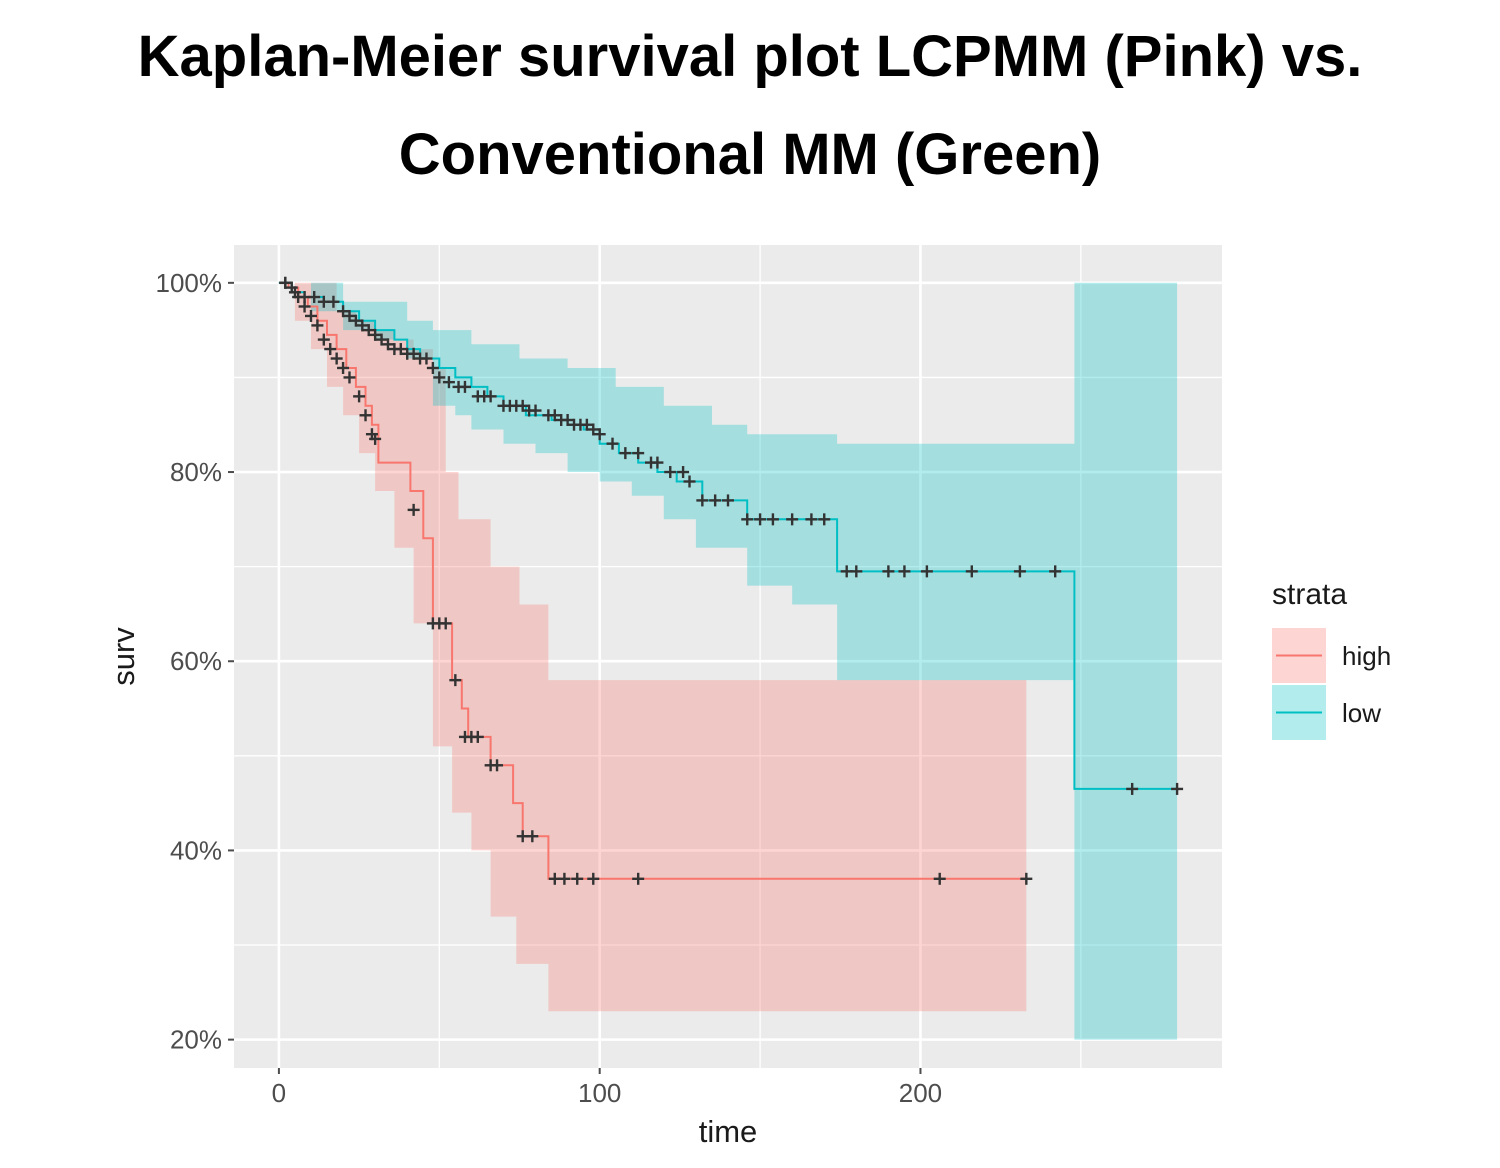  What do you see at coordinates (196, 472) in the screenshot?
I see `y-tick-label: 80%` at bounding box center [196, 472].